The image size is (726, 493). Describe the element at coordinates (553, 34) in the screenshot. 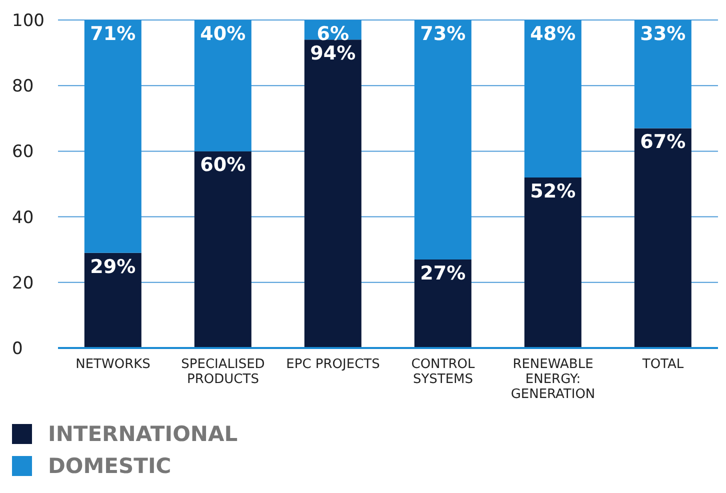

I see `text: 48%` at that location.